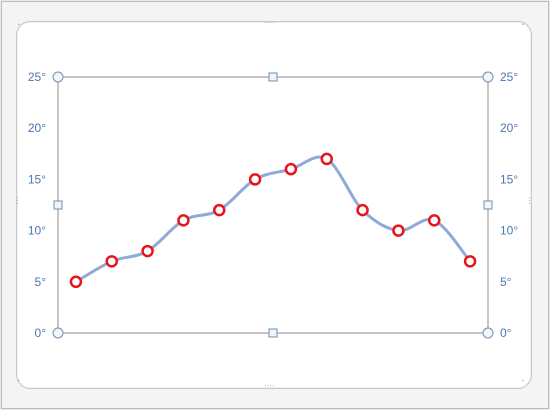 This screenshot has height=410, width=550. Describe the element at coordinates (20, 25) in the screenshot. I see `top-left-corner-grip: ⠂` at that location.